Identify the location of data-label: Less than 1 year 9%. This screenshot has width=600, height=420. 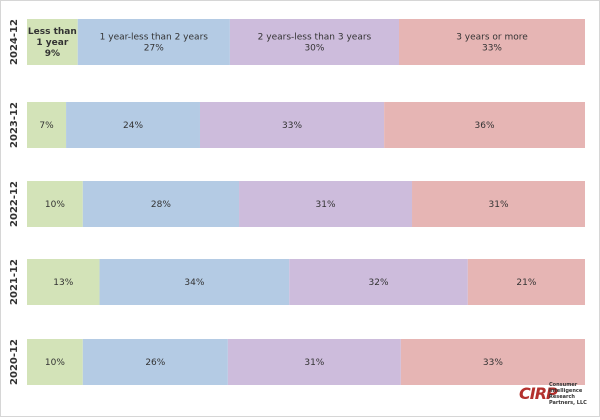
(52, 43).